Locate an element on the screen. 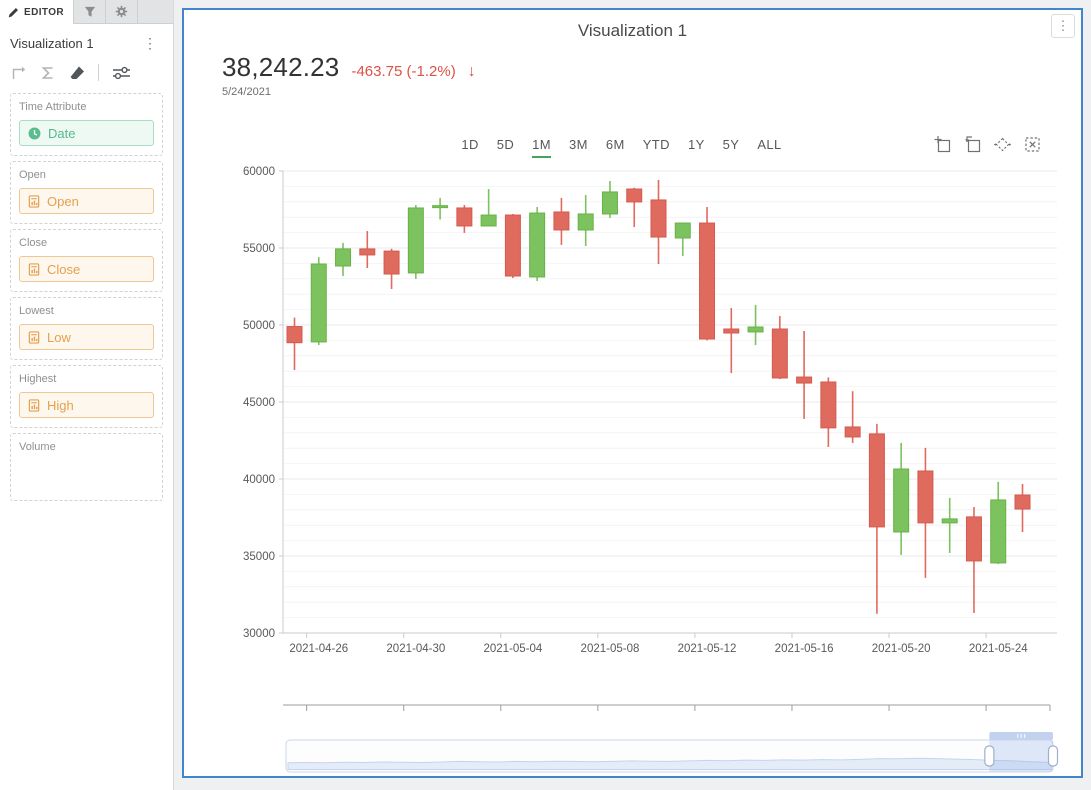  y-tick-label: 35000 is located at coordinates (259, 557).